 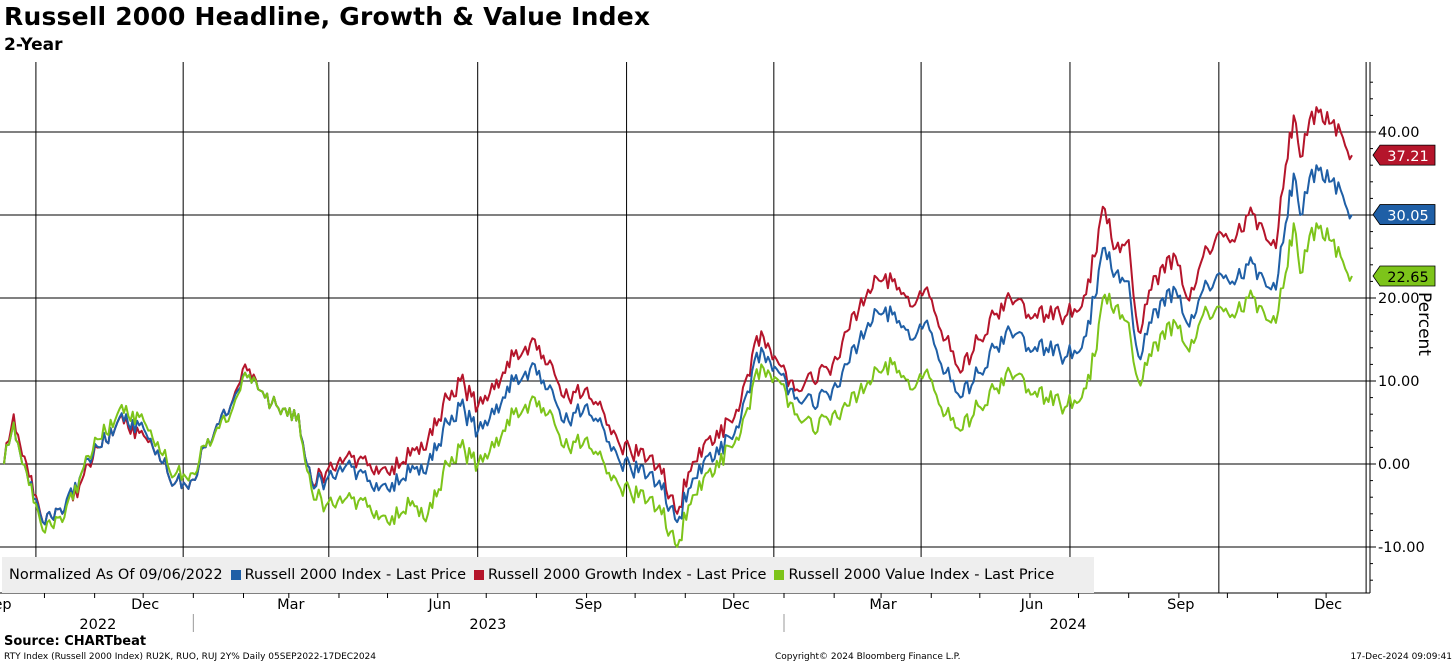 I want to click on y-tick-label: -10.00, so click(x=1401, y=548).